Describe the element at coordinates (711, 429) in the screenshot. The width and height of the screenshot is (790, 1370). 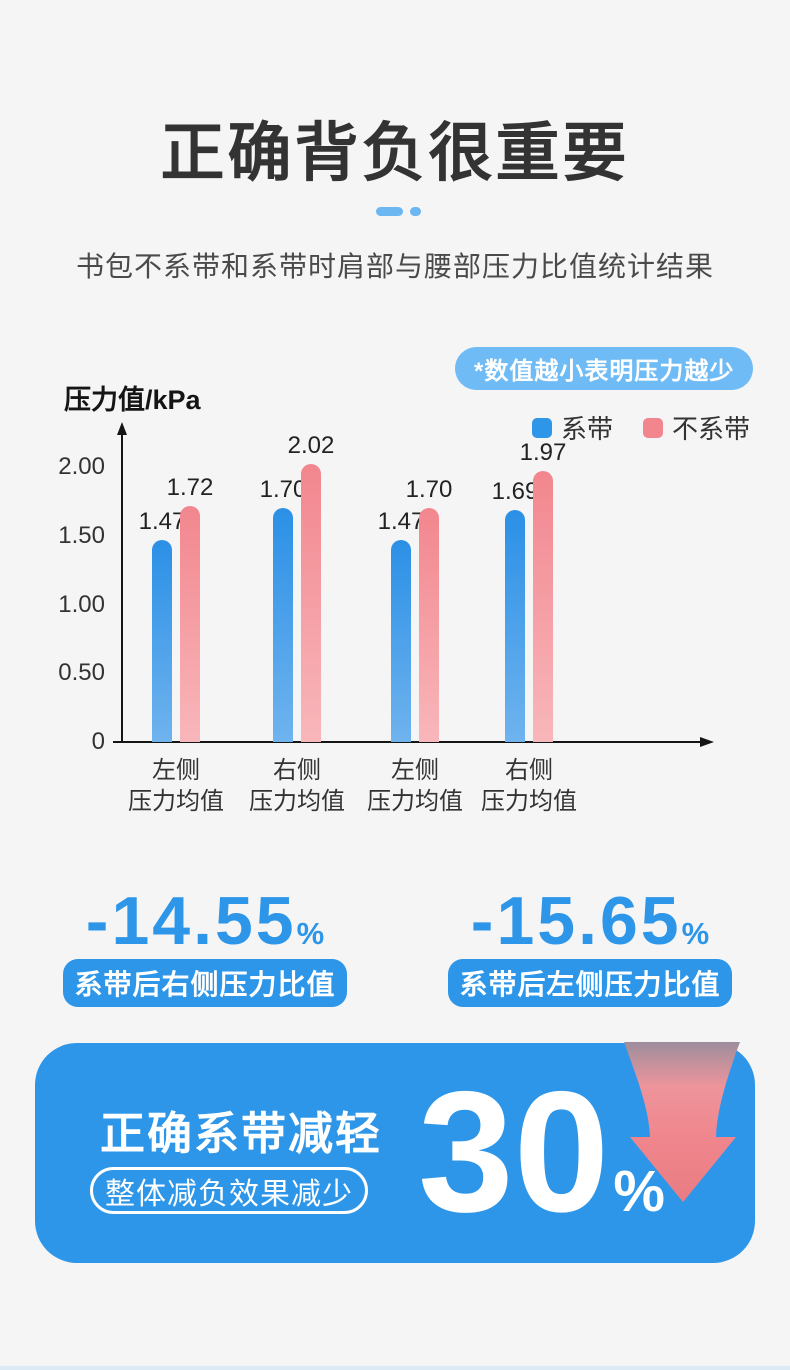
I see `legend-label: 不系带` at that location.